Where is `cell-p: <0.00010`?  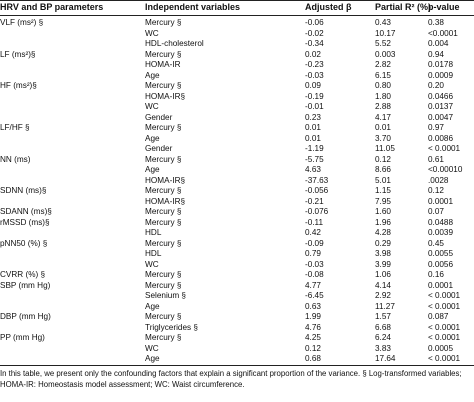 cell-p: <0.00010 is located at coordinates (445, 169).